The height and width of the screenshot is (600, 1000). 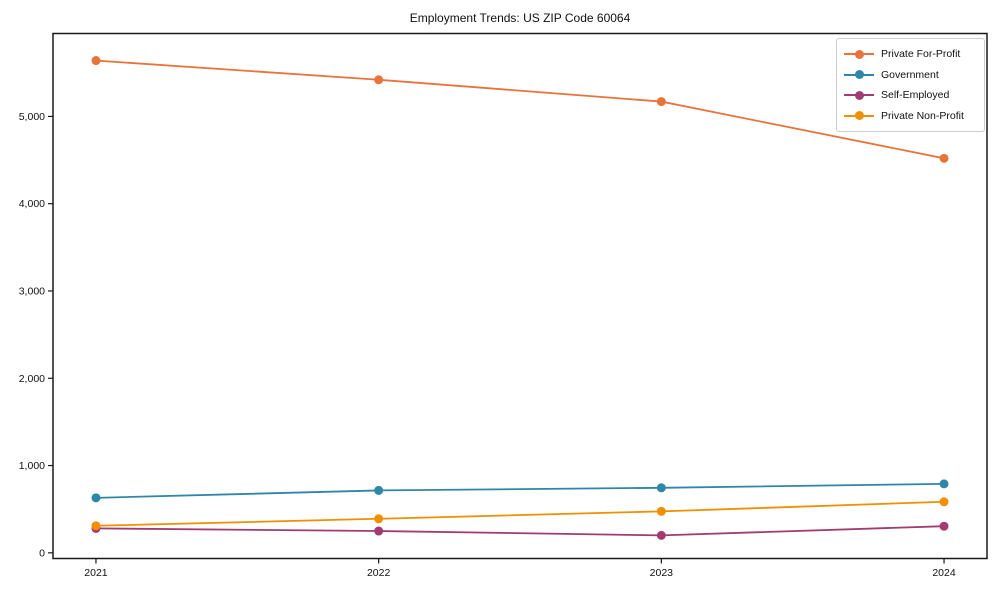 I want to click on legend-label: Private Non-Profit, so click(x=922, y=115).